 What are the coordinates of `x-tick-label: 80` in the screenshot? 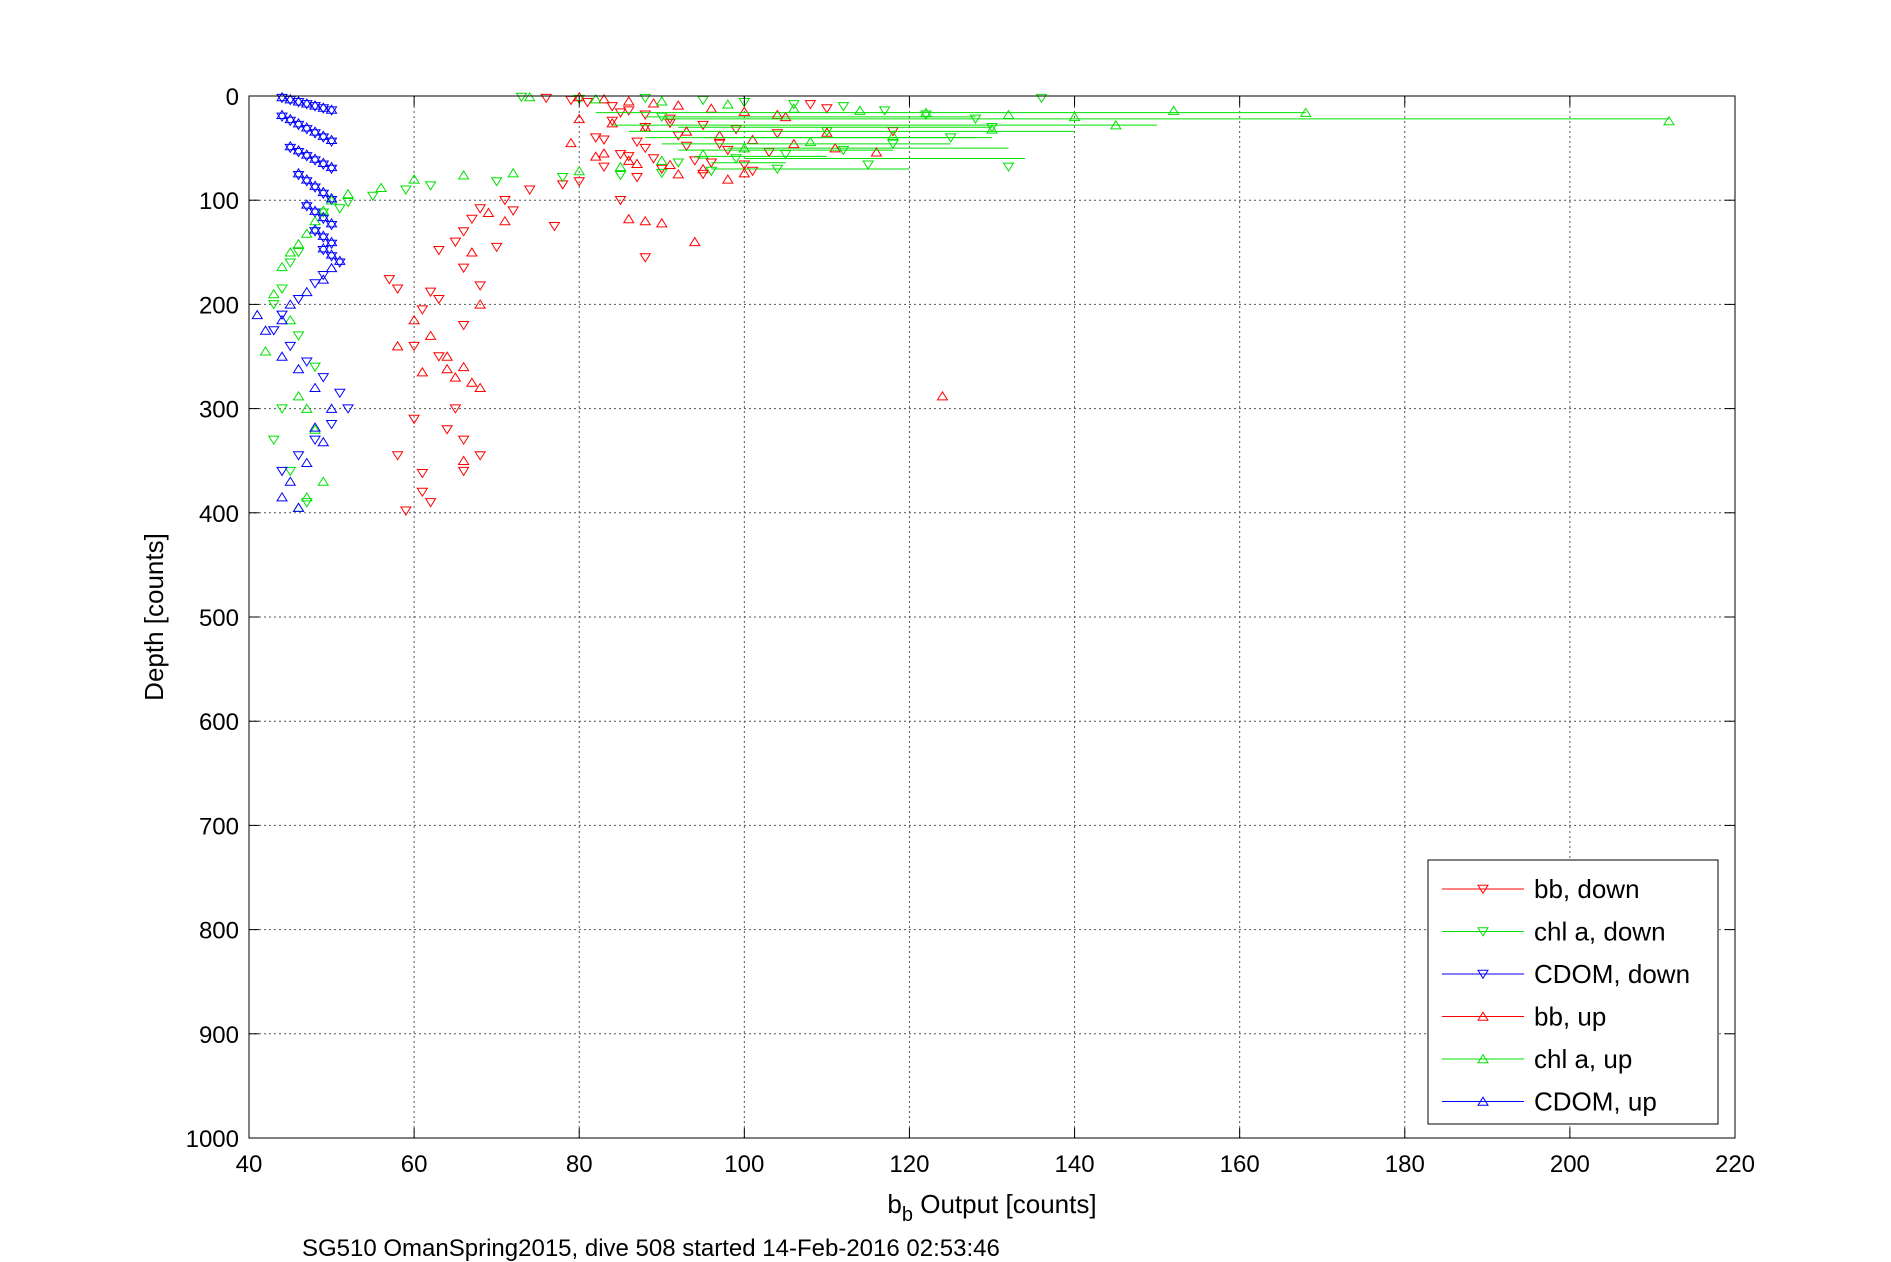 It's located at (579, 1164).